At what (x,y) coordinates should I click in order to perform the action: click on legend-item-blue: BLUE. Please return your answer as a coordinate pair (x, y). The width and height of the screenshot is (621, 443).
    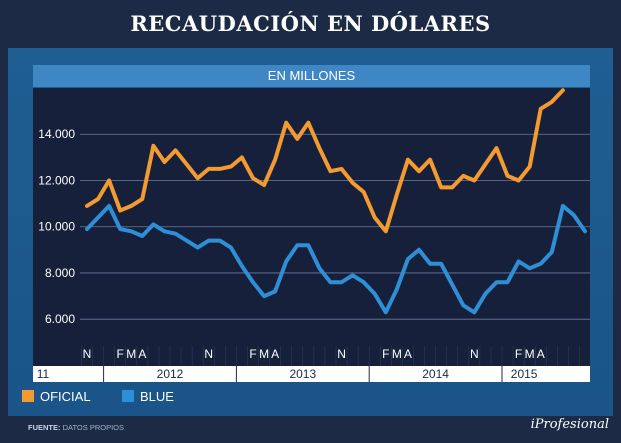
    Looking at the image, I should click on (148, 396).